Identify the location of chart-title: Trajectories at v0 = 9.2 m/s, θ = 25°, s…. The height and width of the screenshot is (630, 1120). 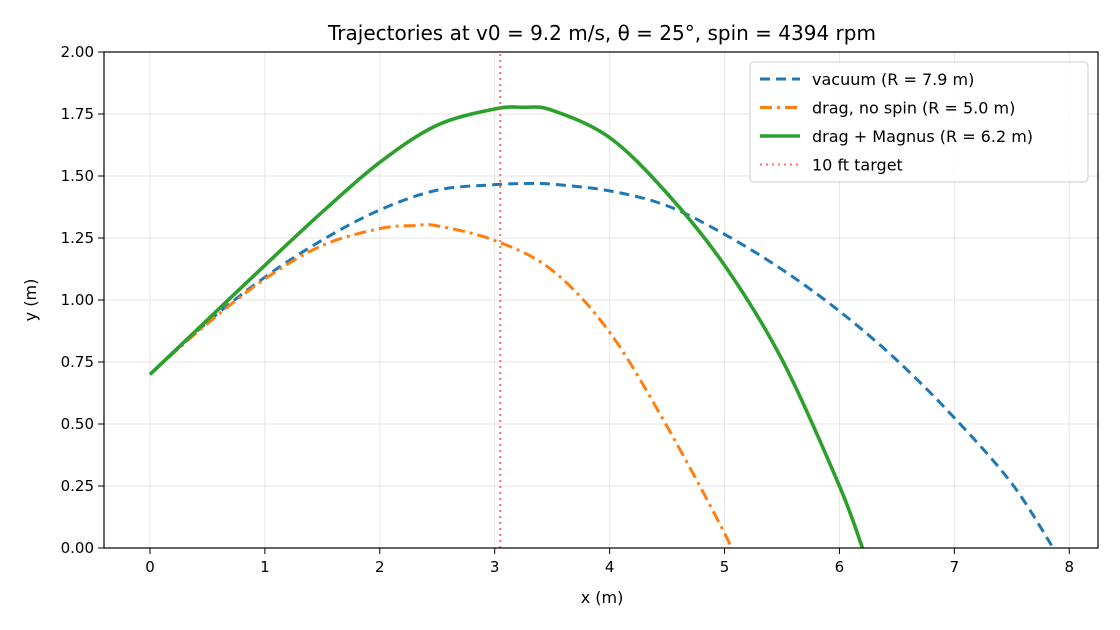
(601, 33).